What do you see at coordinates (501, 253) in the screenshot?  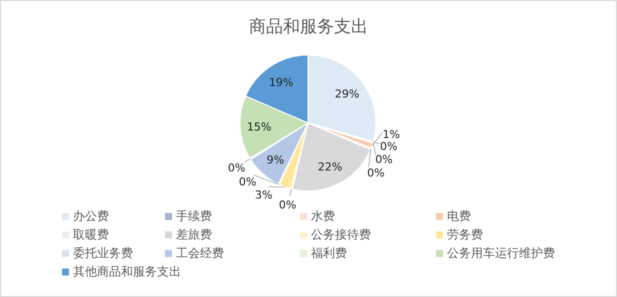 I see `legend-label: 公务用车运行维护费` at bounding box center [501, 253].